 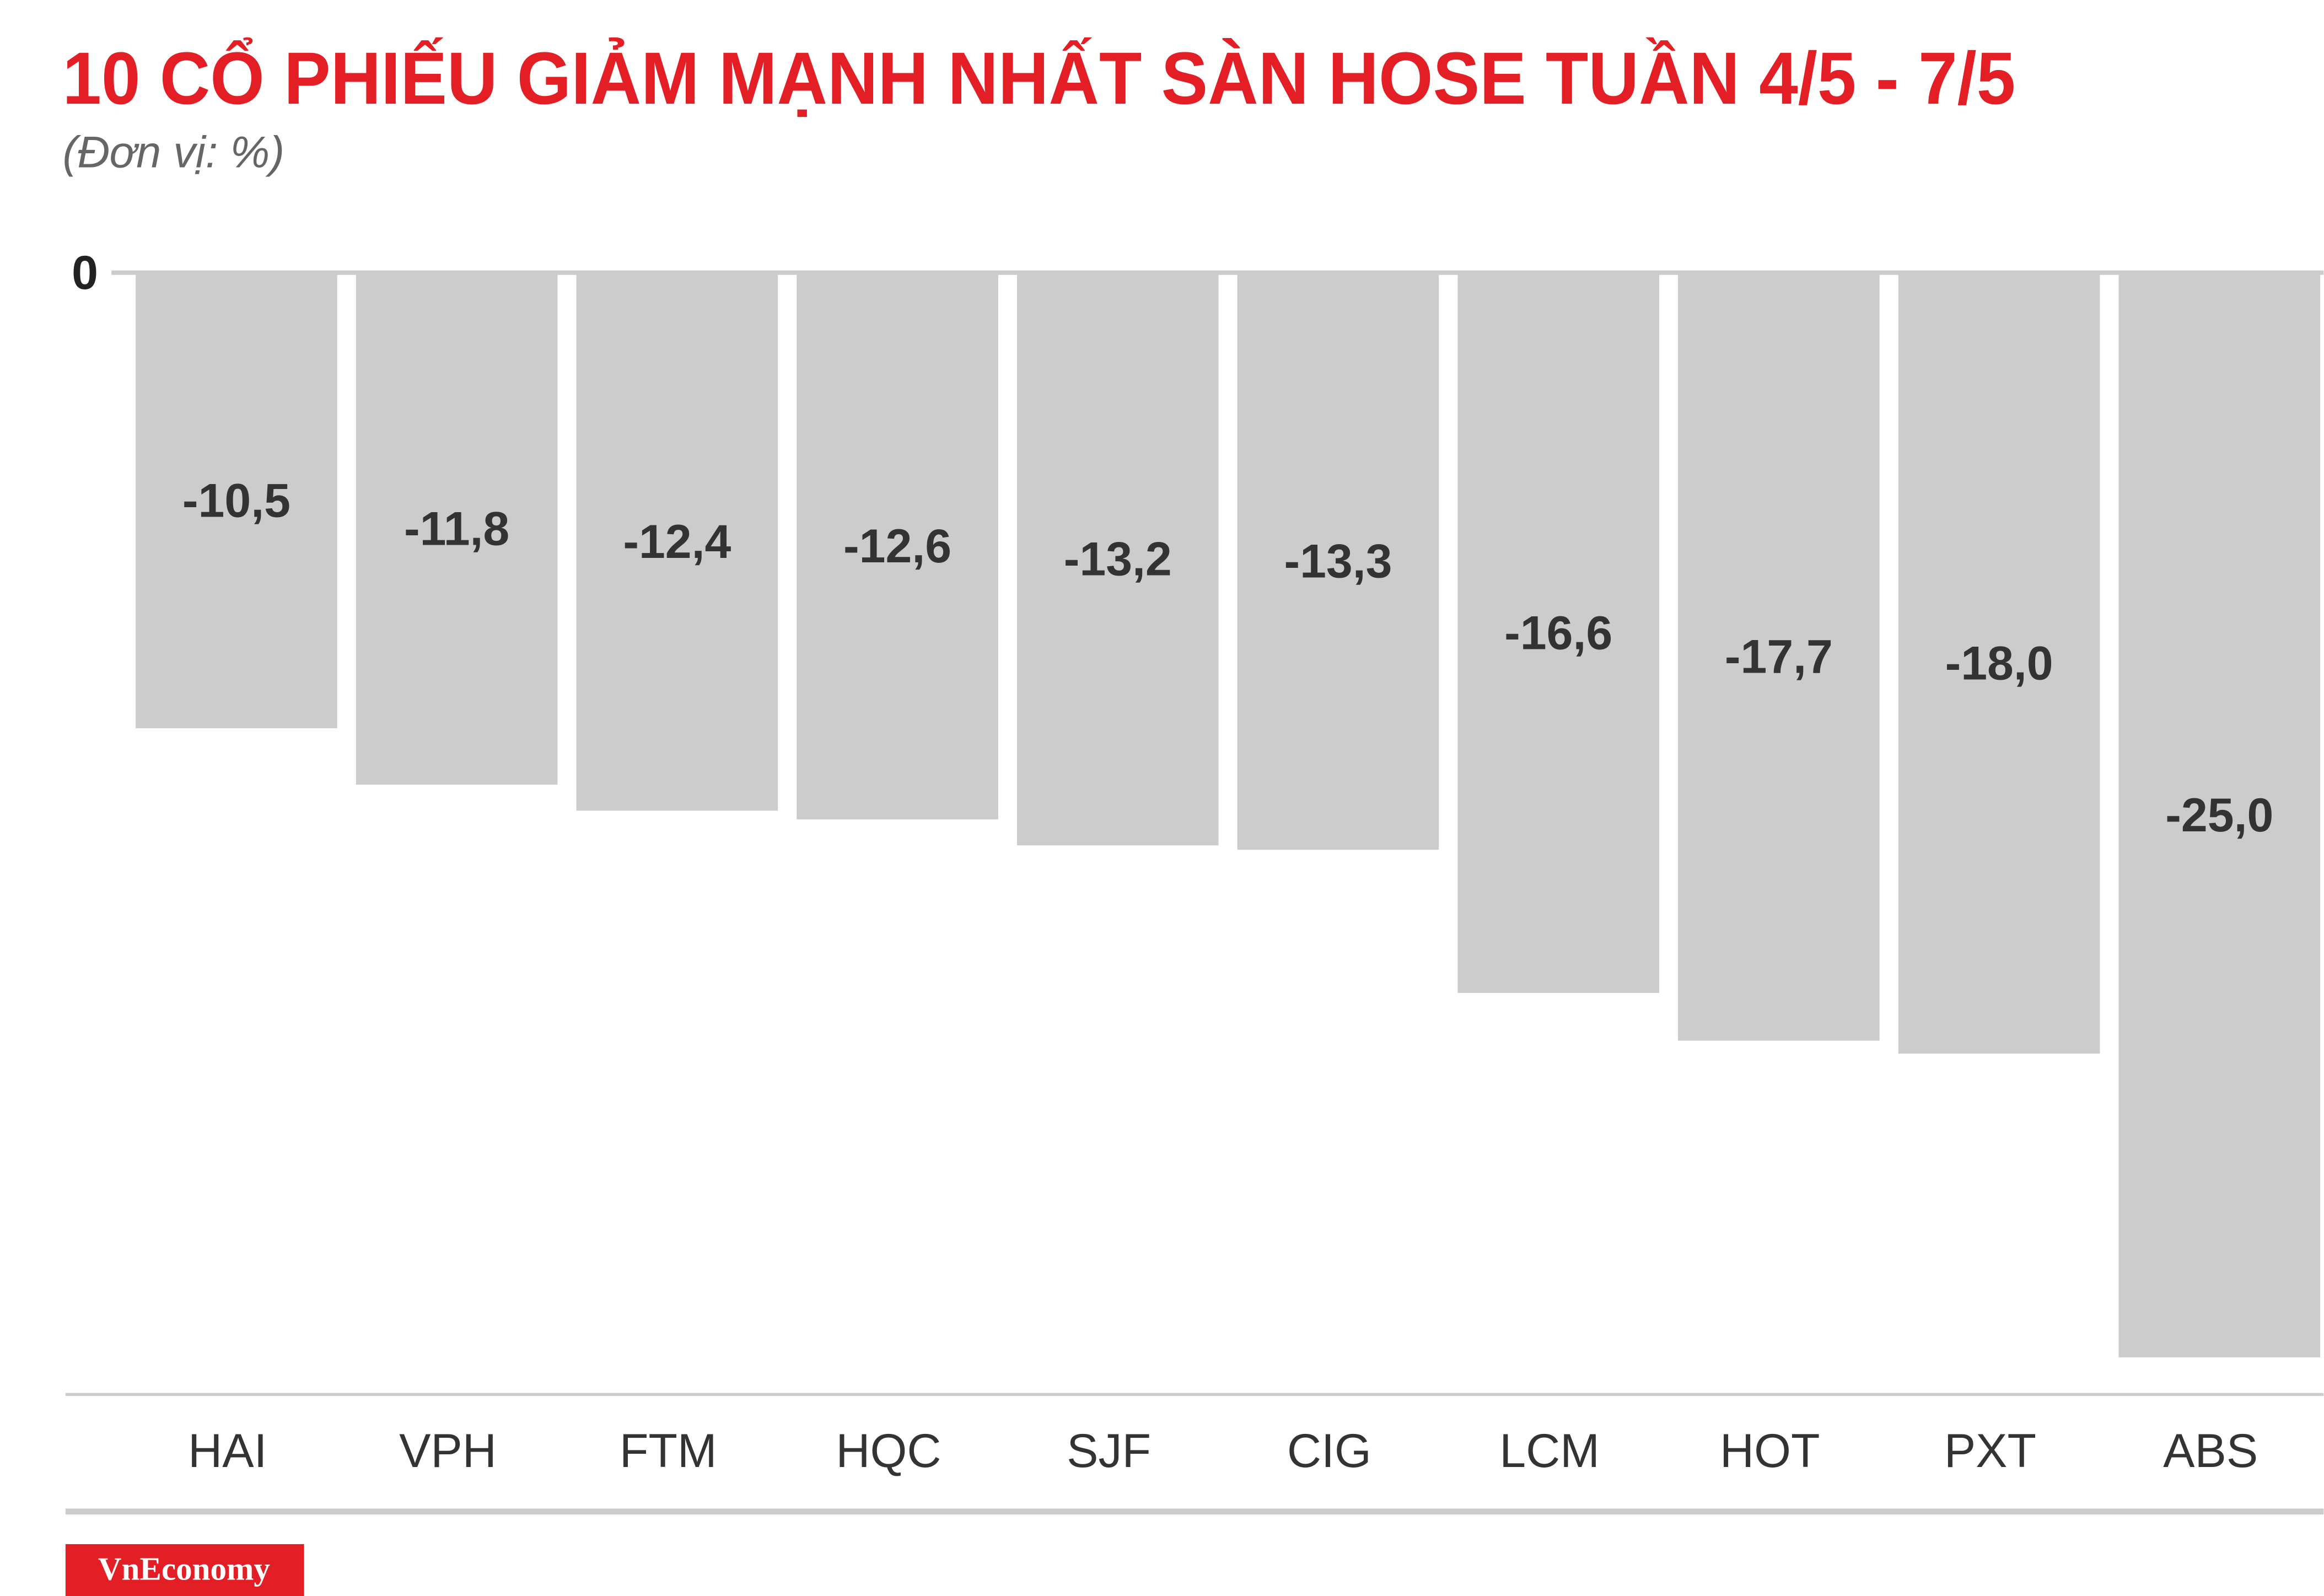 What do you see at coordinates (1770, 1451) in the screenshot?
I see `x-tick-label: HOT` at bounding box center [1770, 1451].